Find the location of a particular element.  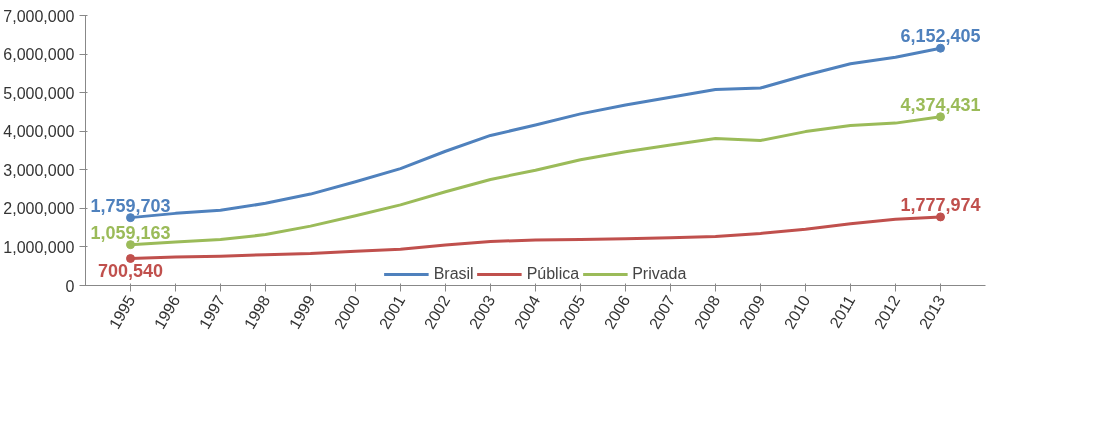

y-tick-label: 1,000,000 is located at coordinates (39, 247).